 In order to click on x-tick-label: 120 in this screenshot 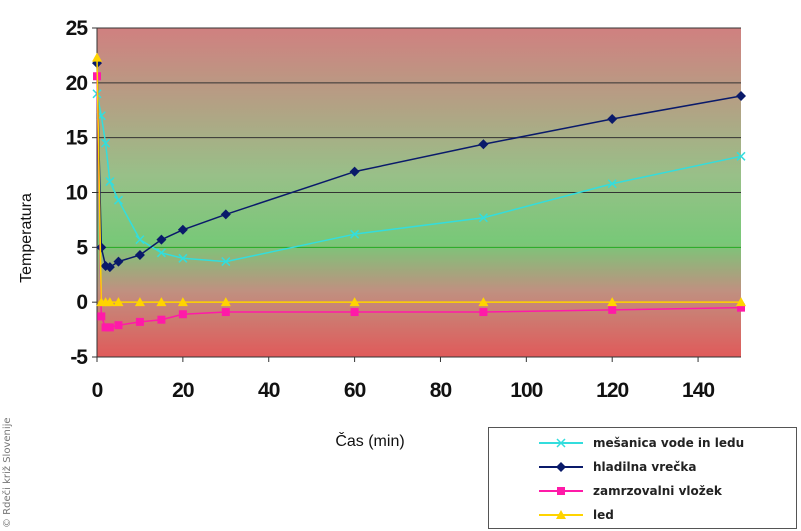, I will do `click(612, 390)`.